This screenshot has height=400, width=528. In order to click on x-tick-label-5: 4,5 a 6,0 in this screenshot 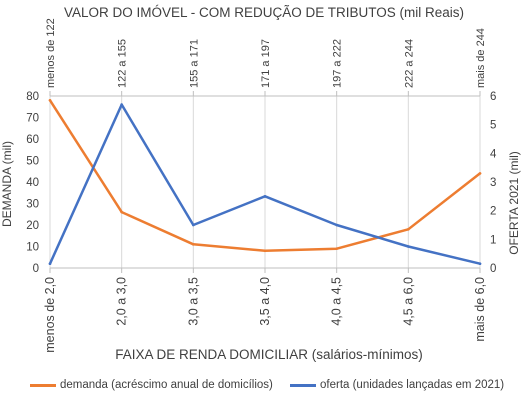, I will do `click(408, 301)`.